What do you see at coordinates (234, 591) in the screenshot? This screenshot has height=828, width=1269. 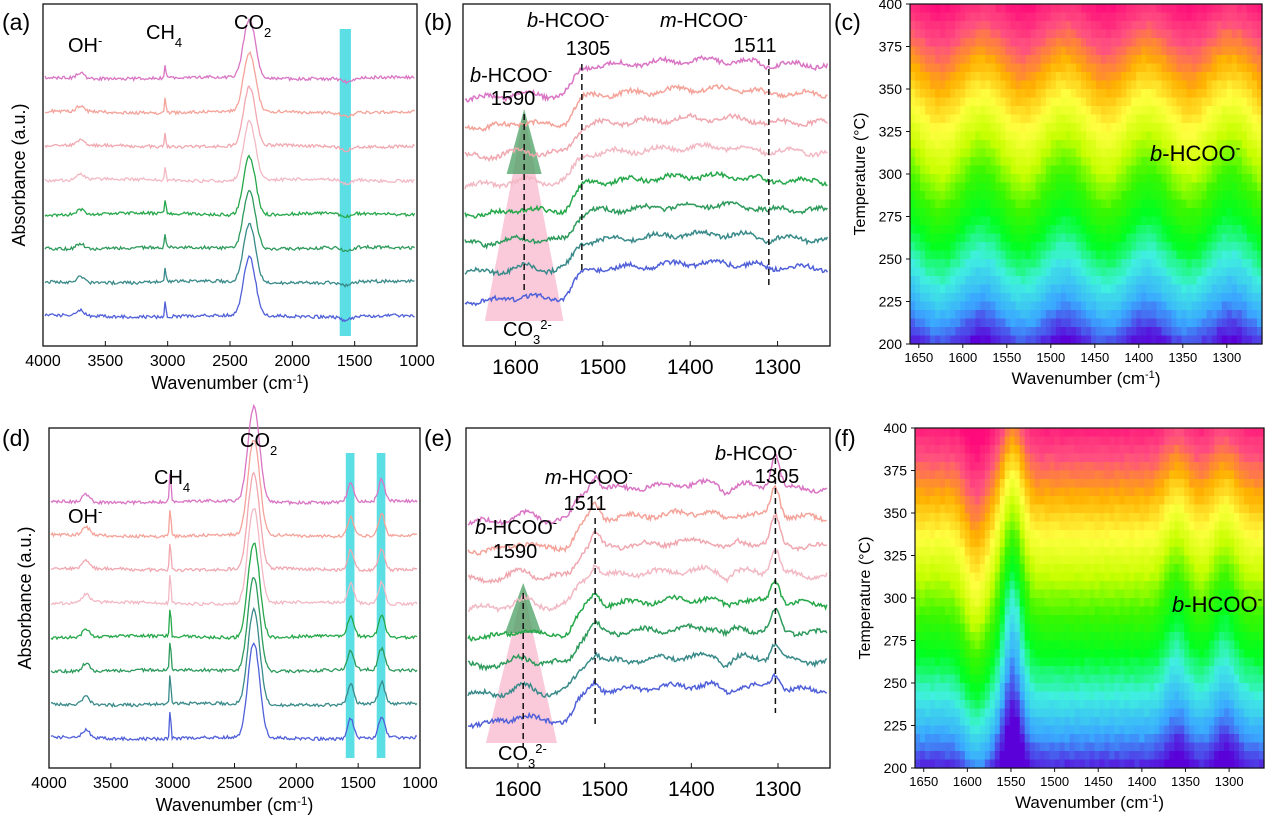 I see `spectrum-series` at bounding box center [234, 591].